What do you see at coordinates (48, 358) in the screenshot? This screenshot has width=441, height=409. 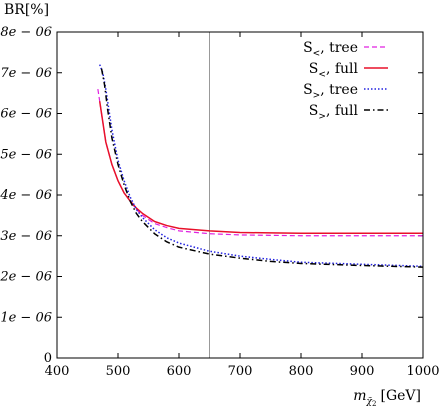 I see `y-tick-label: 0` at bounding box center [48, 358].